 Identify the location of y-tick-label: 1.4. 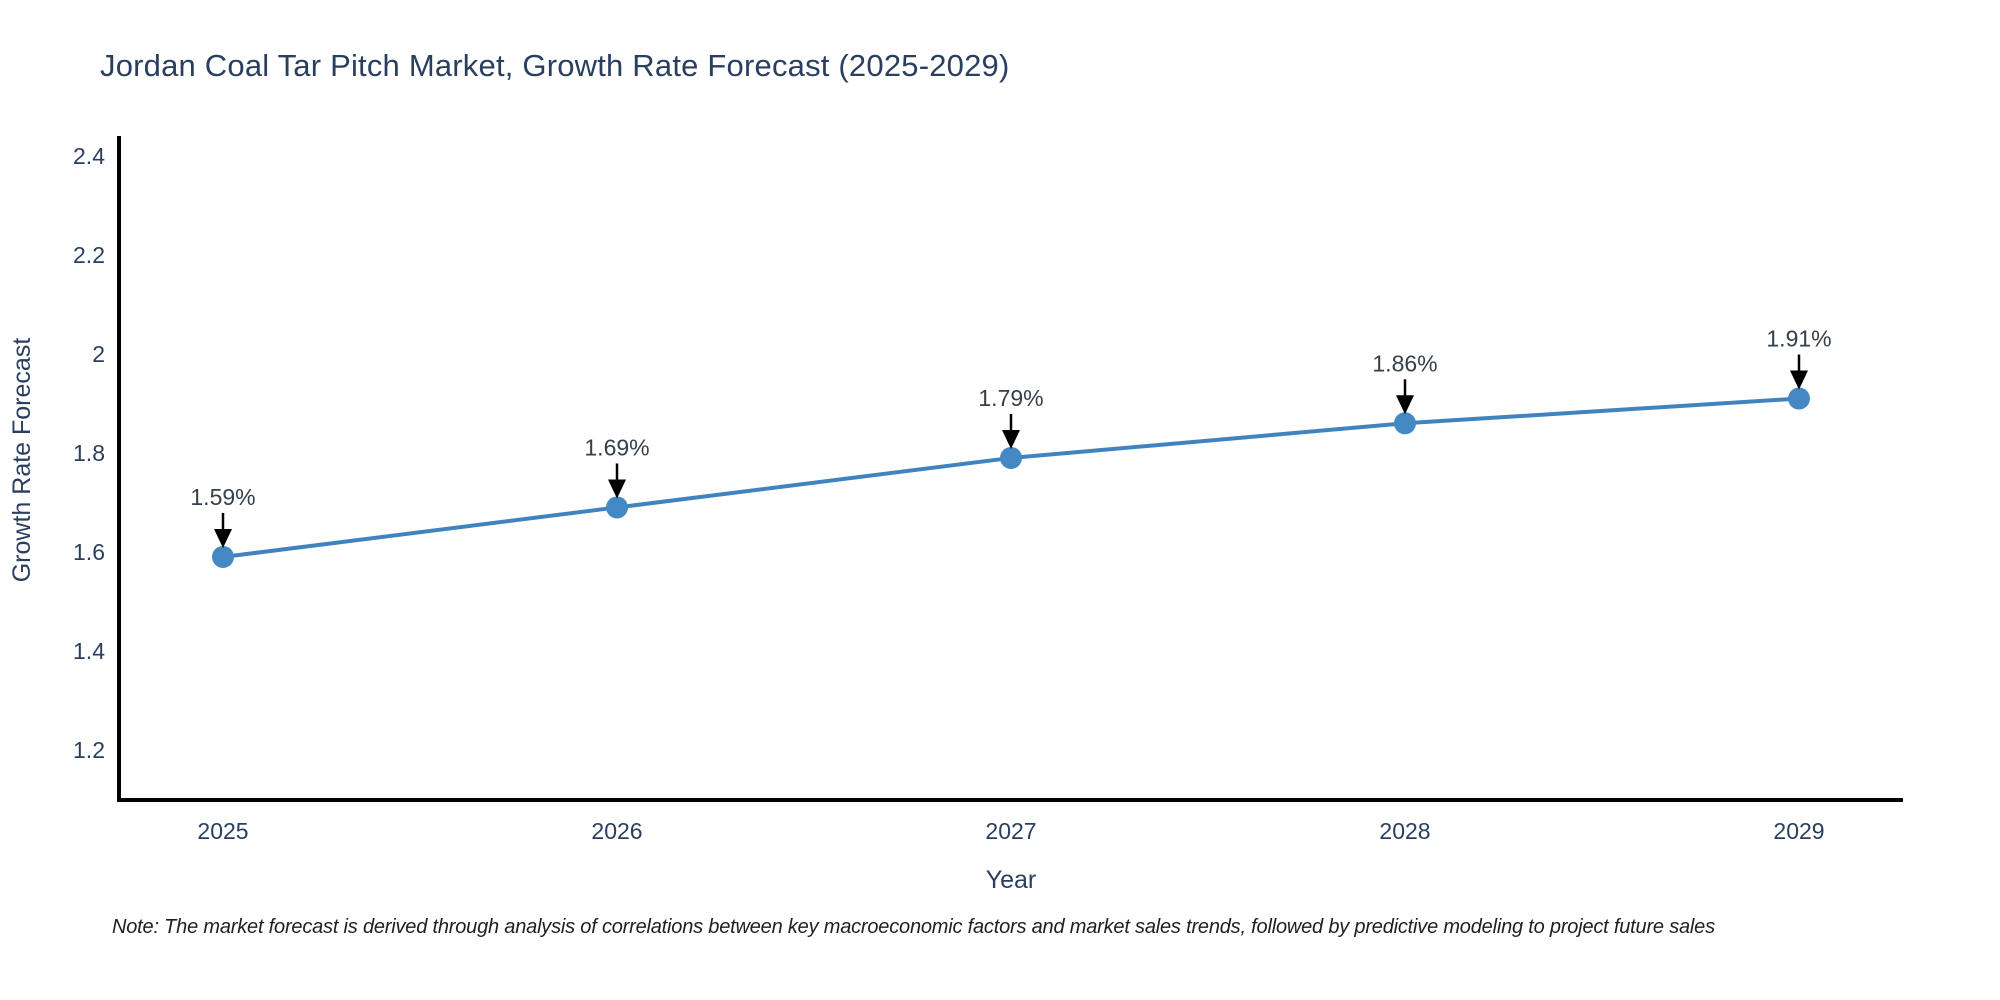
(89, 651).